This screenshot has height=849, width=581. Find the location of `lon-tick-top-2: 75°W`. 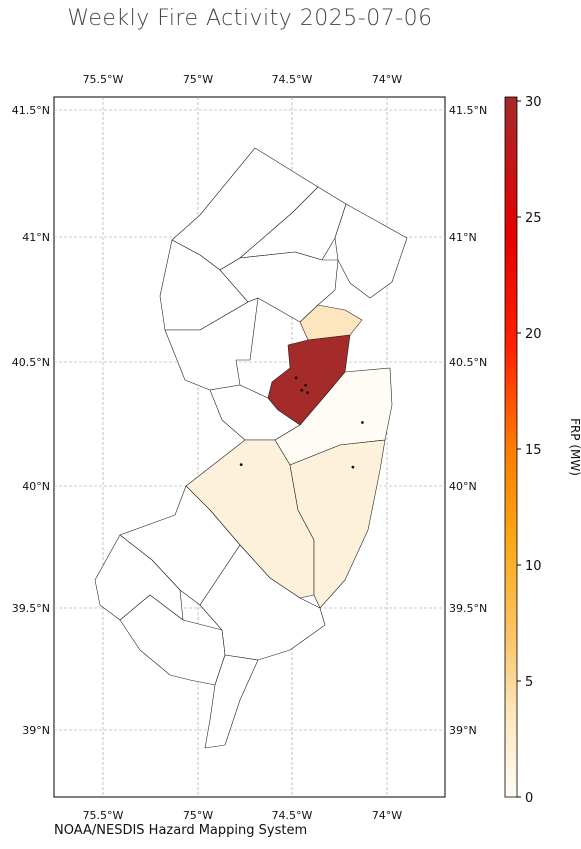

lon-tick-top-2: 75°W is located at coordinates (198, 79).